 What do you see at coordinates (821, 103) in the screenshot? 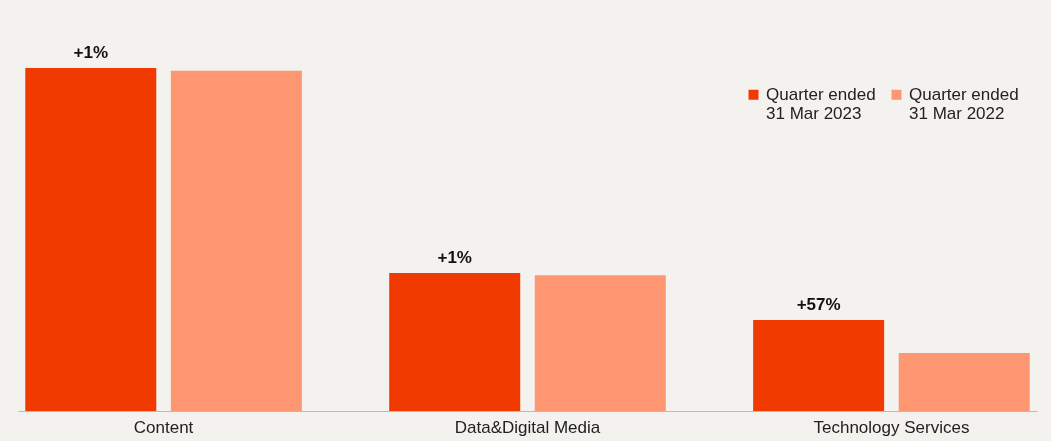
I see `legend-label: Quarter ended 31 Mar 2023` at bounding box center [821, 103].